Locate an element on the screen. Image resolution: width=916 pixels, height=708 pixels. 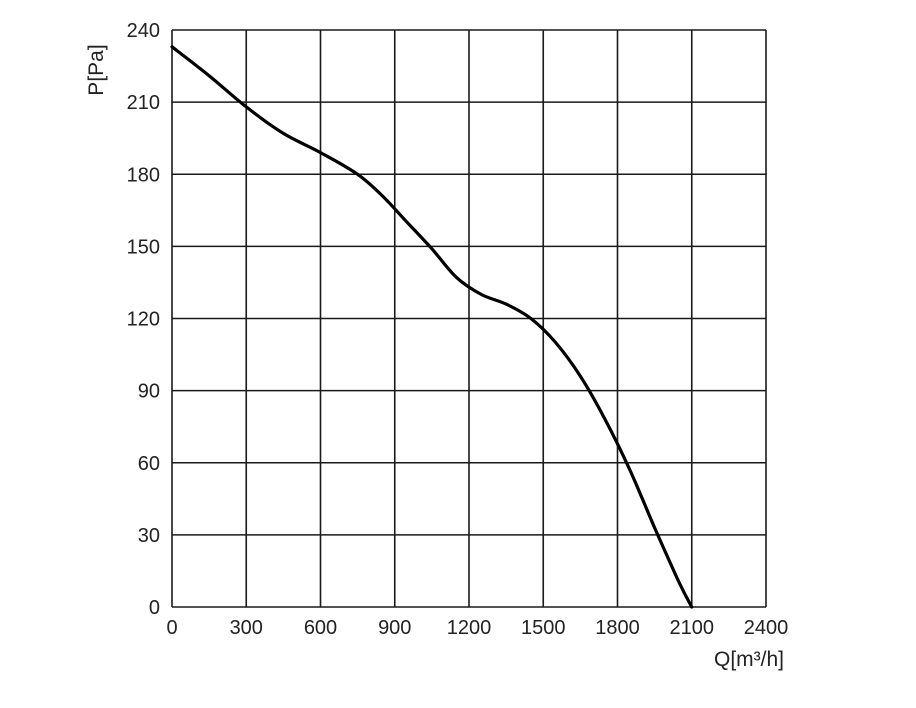
x-tick-labels: 0 300 600 900 1200 1500 1800 2100 2400 is located at coordinates (477, 628).